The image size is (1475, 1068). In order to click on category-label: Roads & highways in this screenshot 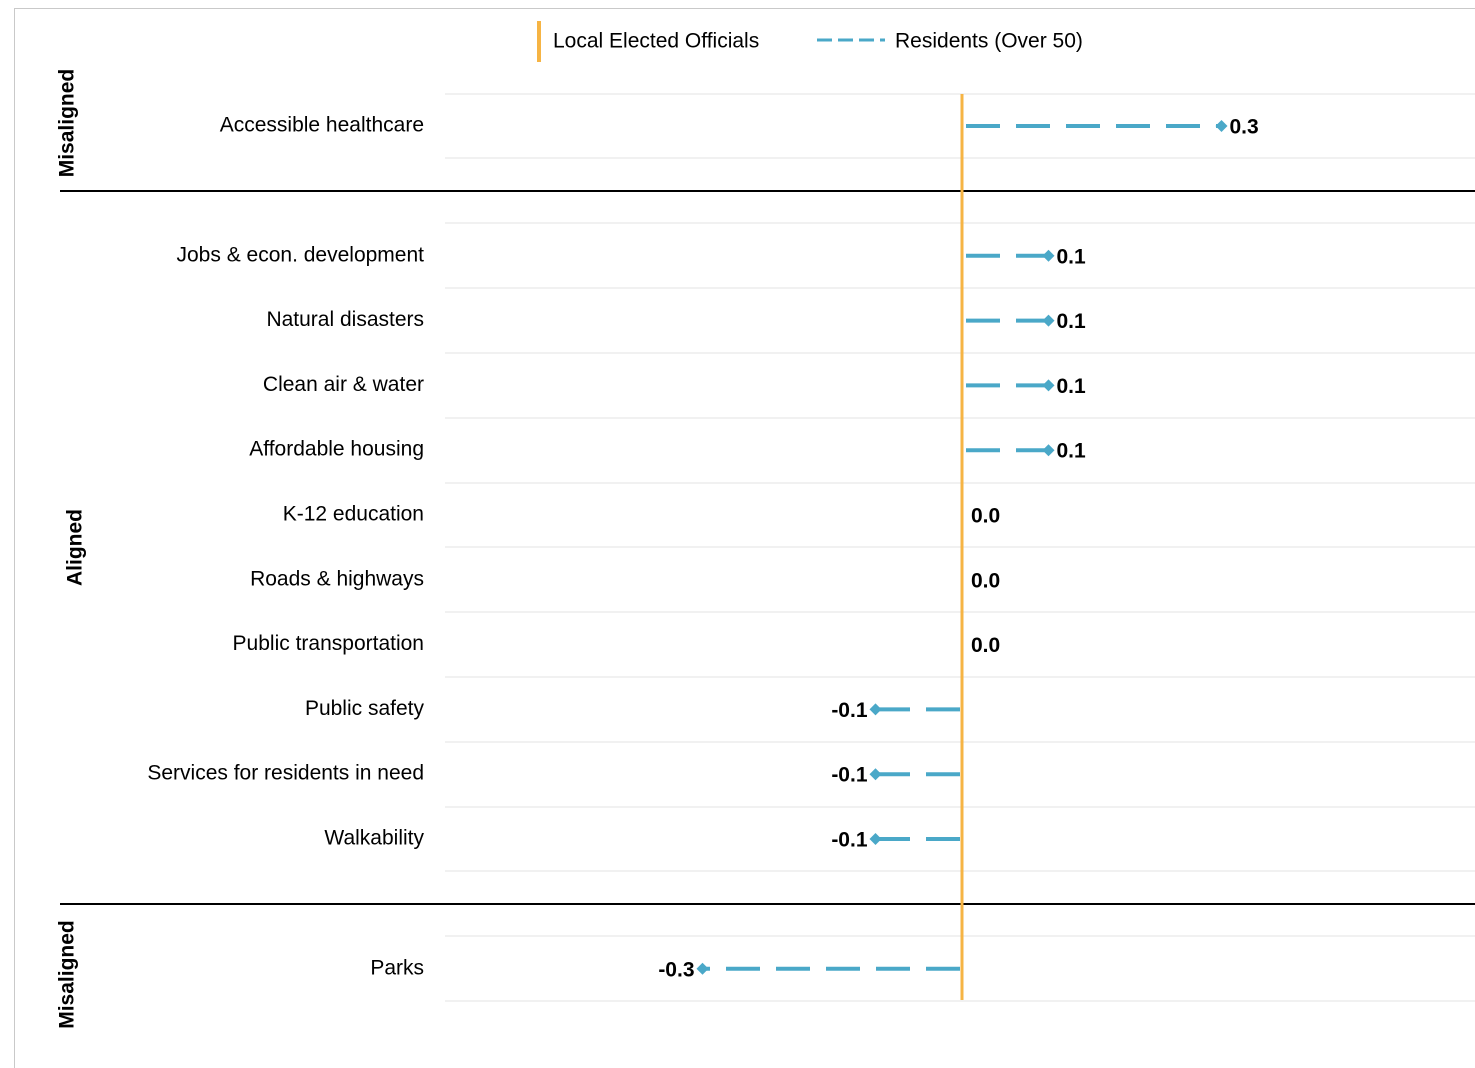, I will do `click(337, 578)`.